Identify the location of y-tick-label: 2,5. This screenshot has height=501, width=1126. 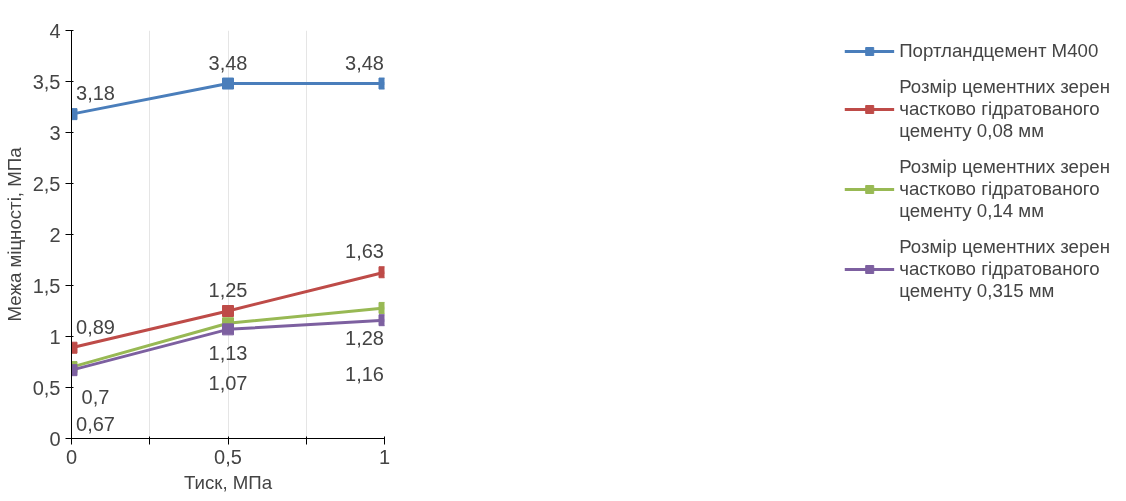
(46, 183).